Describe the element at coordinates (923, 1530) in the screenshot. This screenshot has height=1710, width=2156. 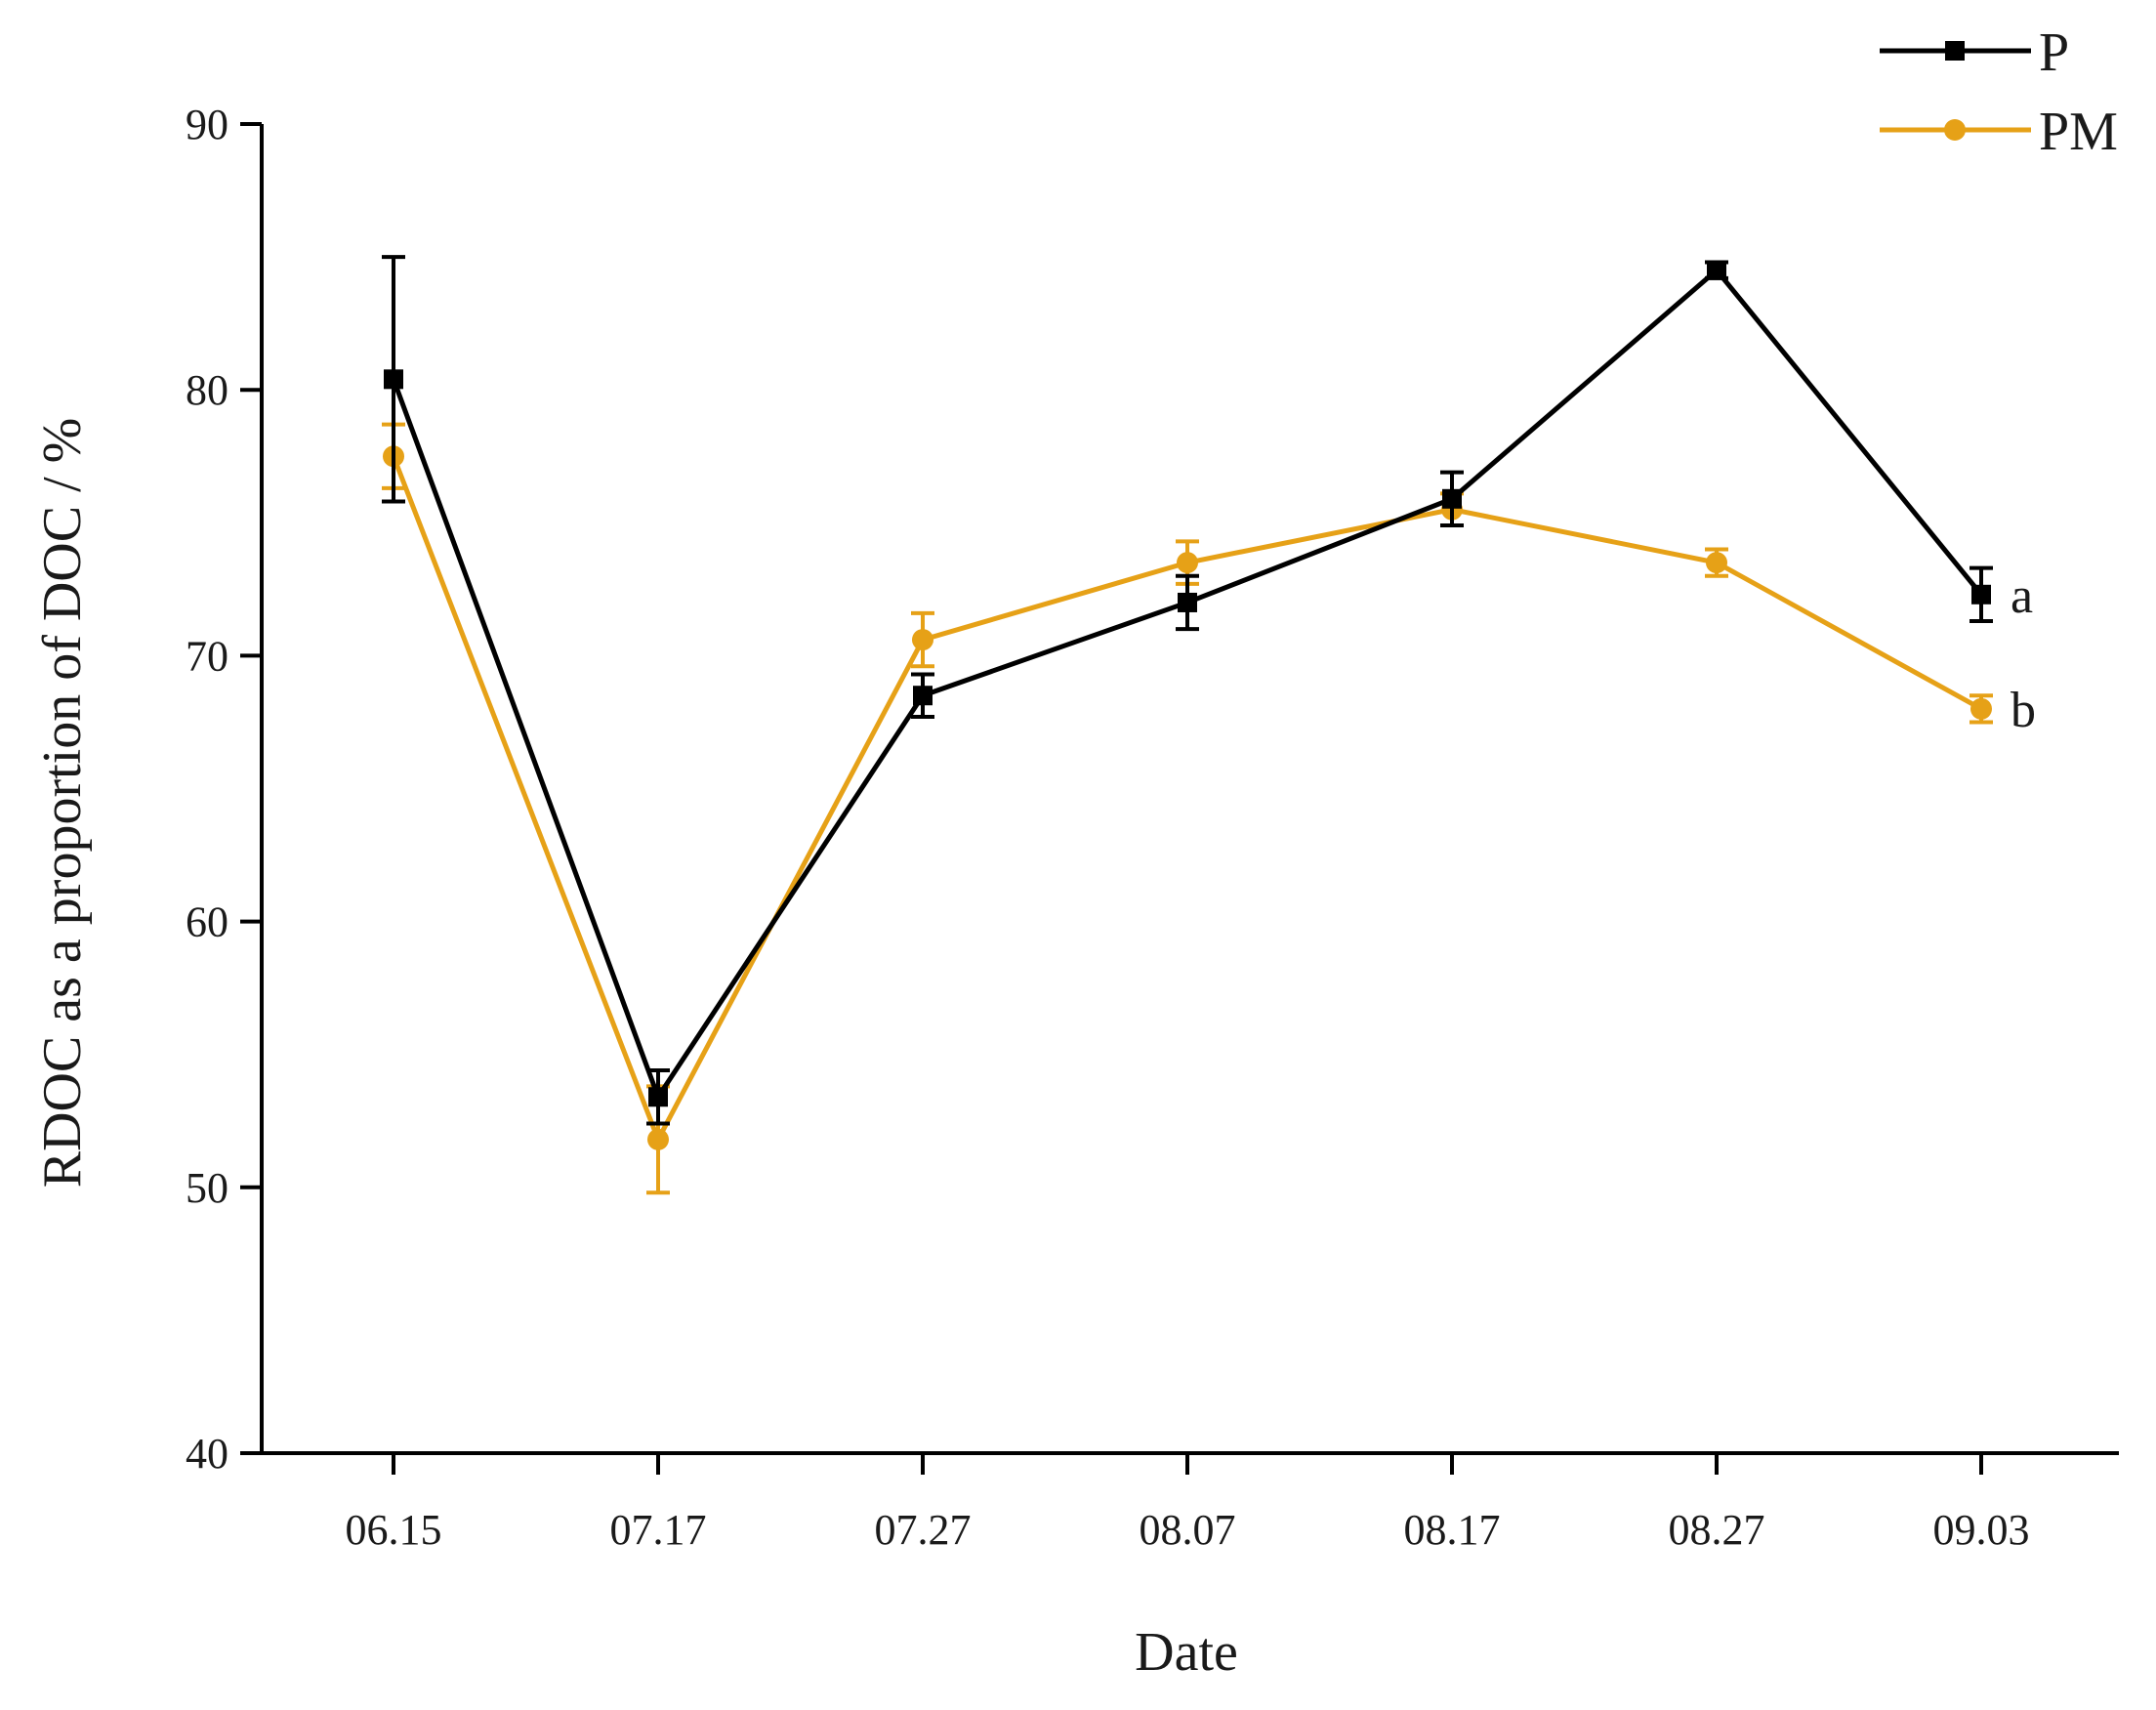
I see `x-tick-label: 07.27` at that location.